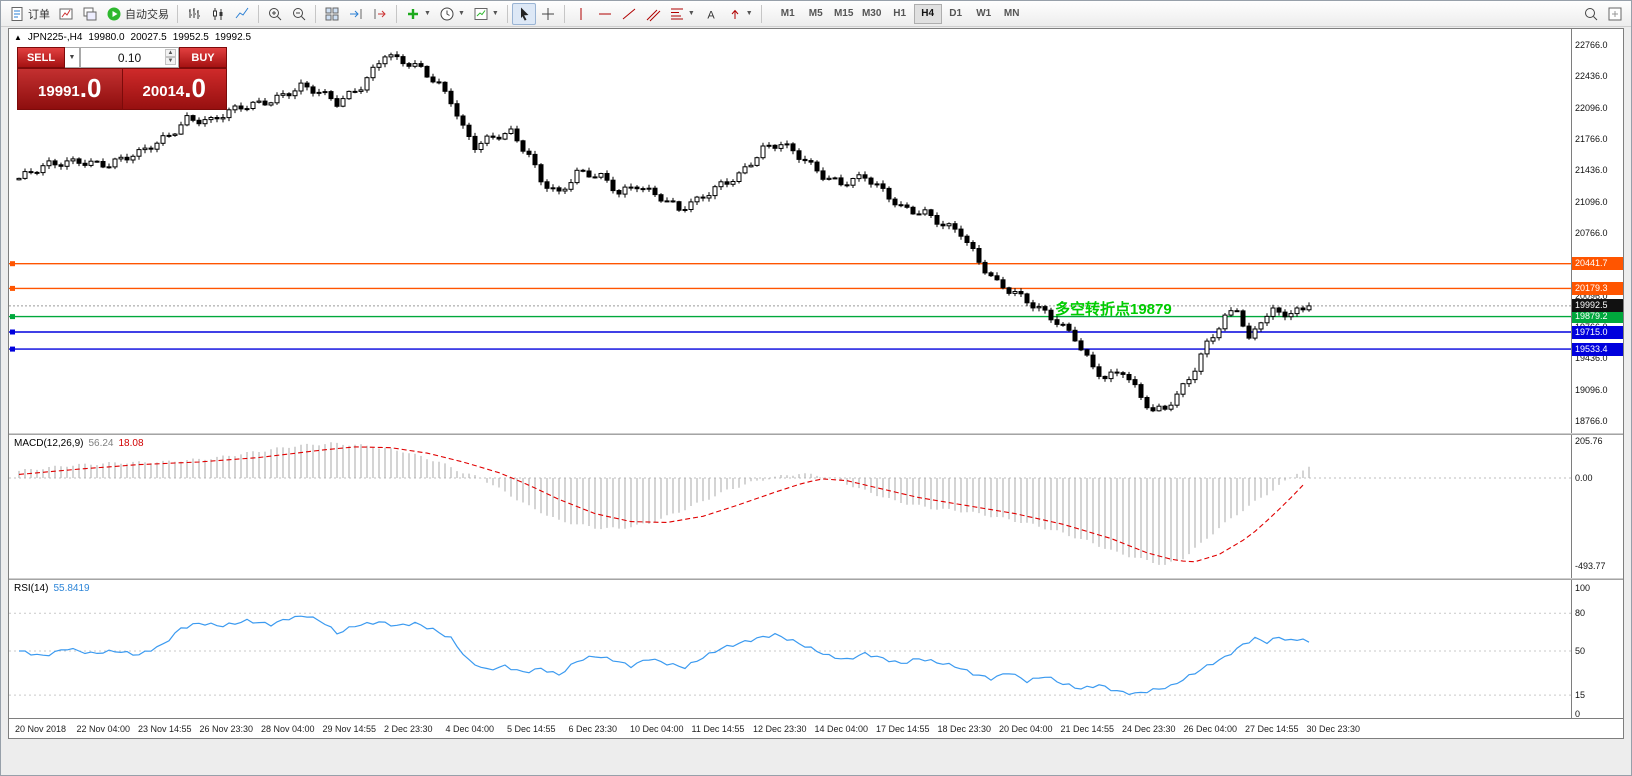 This screenshot has height=776, width=1632. Describe the element at coordinates (170, 53) in the screenshot. I see `volume-up-arrow: ▲` at that location.